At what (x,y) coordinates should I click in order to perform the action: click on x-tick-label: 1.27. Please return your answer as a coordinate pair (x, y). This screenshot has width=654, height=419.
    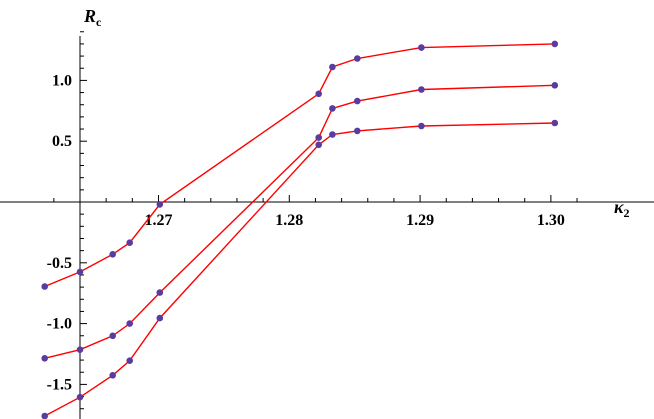
    Looking at the image, I should click on (158, 220).